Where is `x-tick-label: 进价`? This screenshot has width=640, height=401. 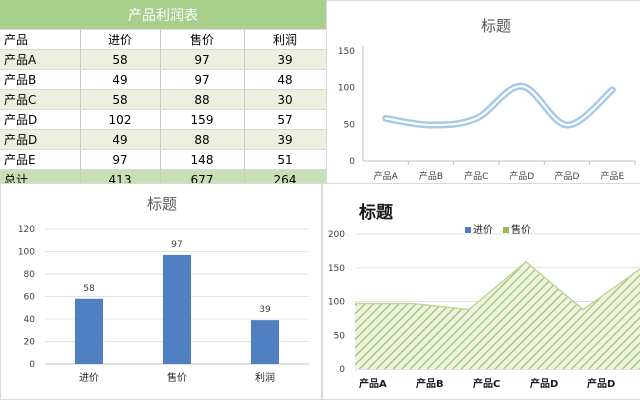
x-tick-label: 进价 is located at coordinates (89, 378).